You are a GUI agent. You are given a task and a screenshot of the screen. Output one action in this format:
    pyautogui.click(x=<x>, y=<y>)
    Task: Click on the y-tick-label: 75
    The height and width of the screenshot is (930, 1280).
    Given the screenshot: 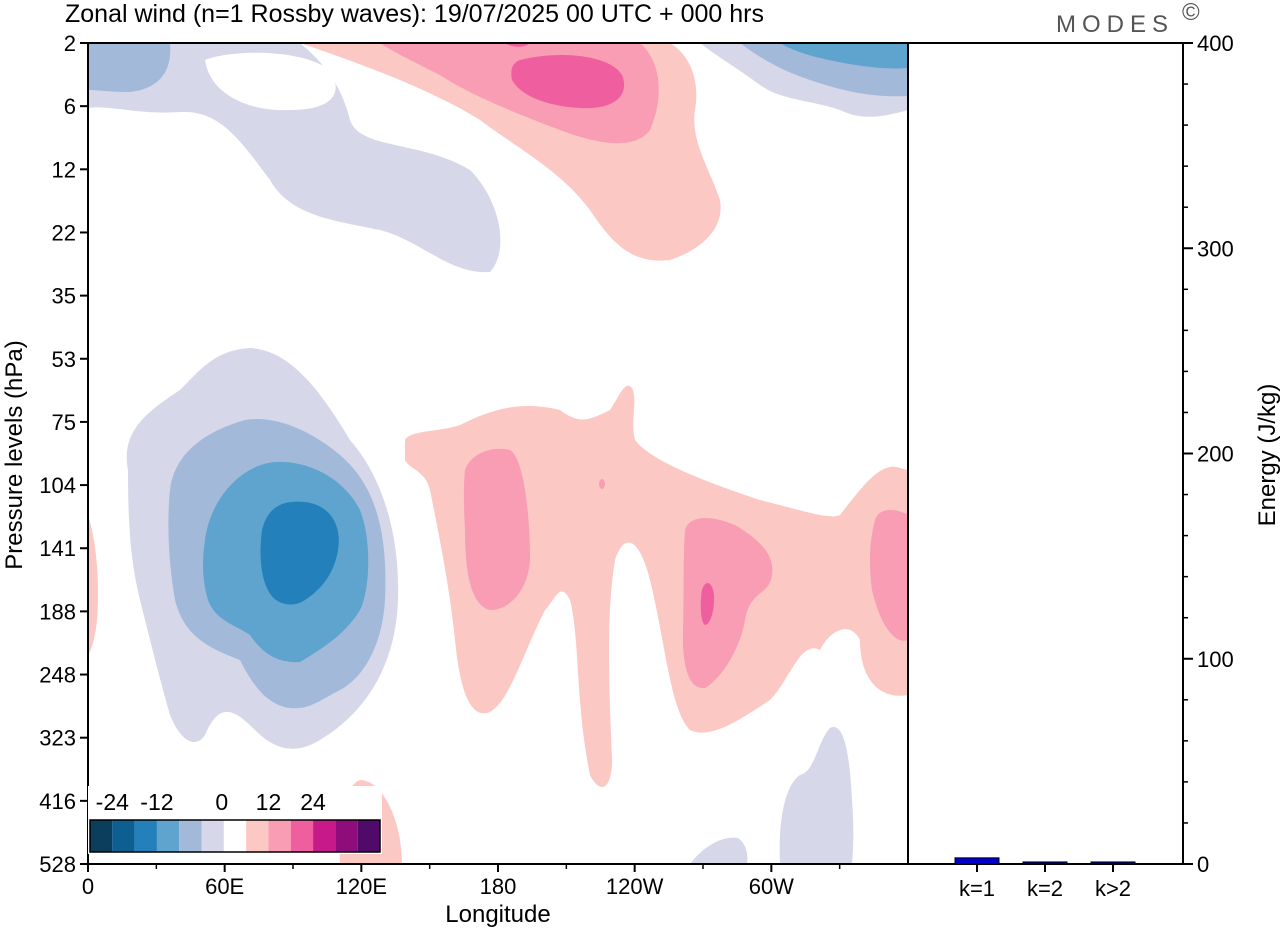 What is the action you would take?
    pyautogui.click(x=64, y=422)
    